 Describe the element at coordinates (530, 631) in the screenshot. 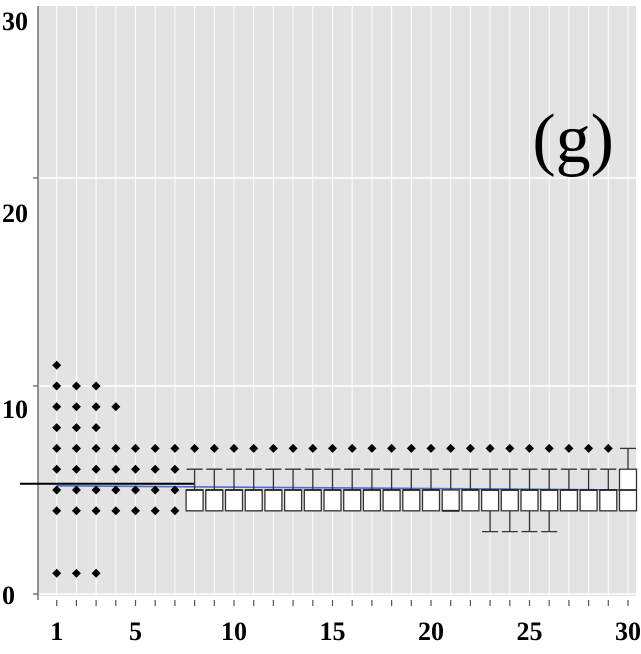

I see `x-tick-label: 25` at that location.